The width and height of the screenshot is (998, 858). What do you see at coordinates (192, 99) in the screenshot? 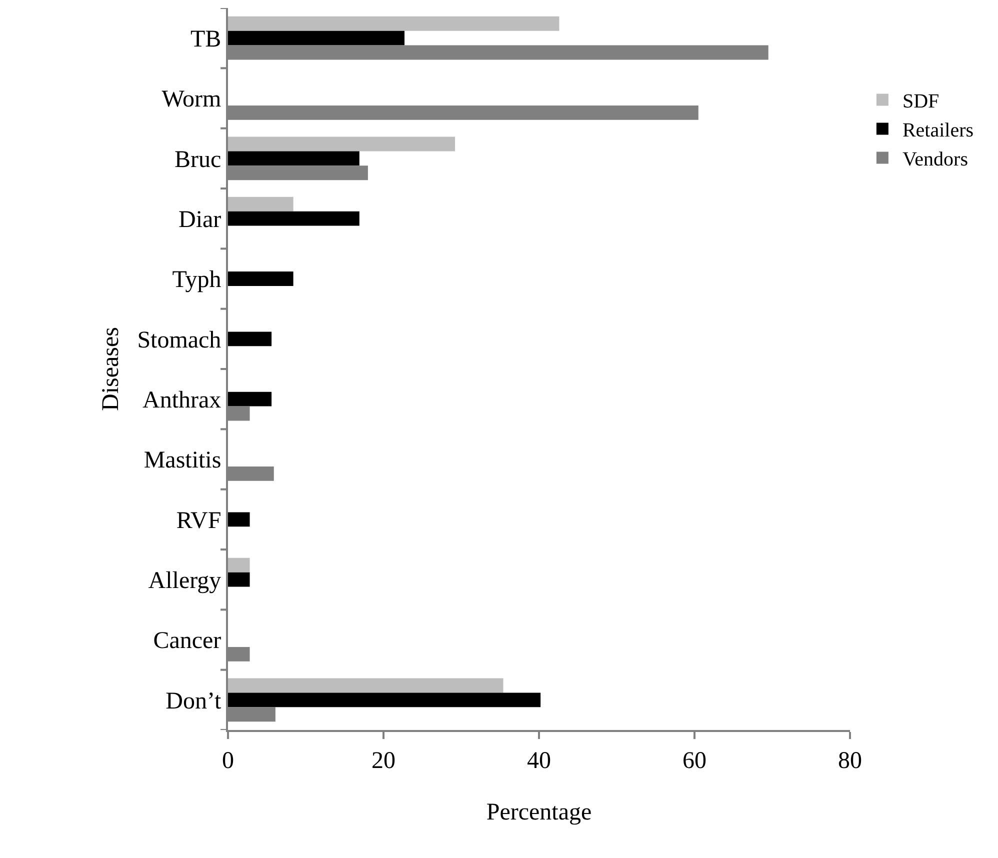
I see `y-tick-label: Worm` at bounding box center [192, 99].